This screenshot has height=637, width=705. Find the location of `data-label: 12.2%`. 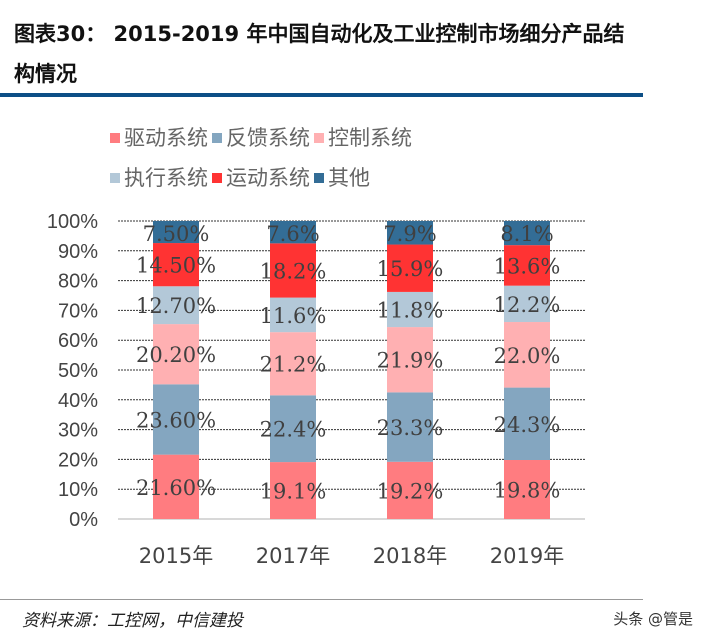

data-label: 12.2% is located at coordinates (527, 305).